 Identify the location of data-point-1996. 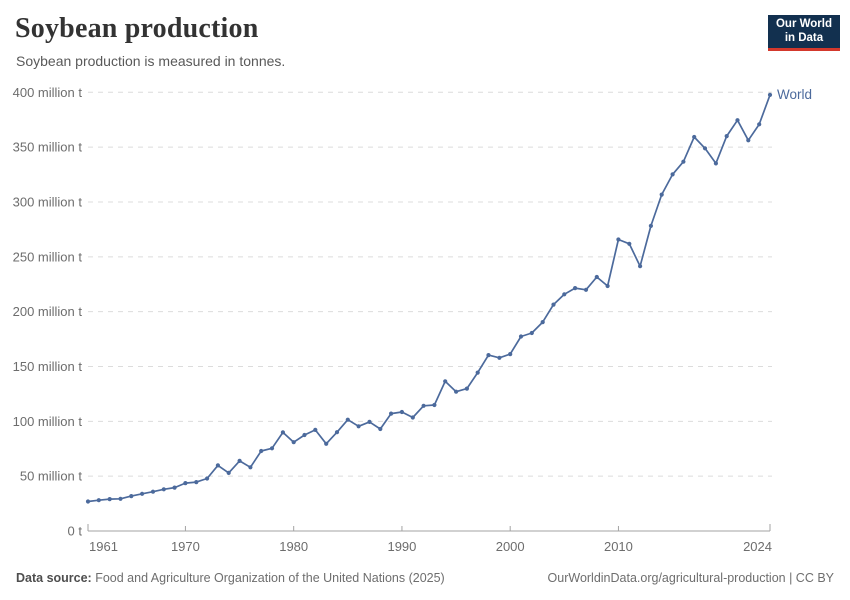
(466, 388).